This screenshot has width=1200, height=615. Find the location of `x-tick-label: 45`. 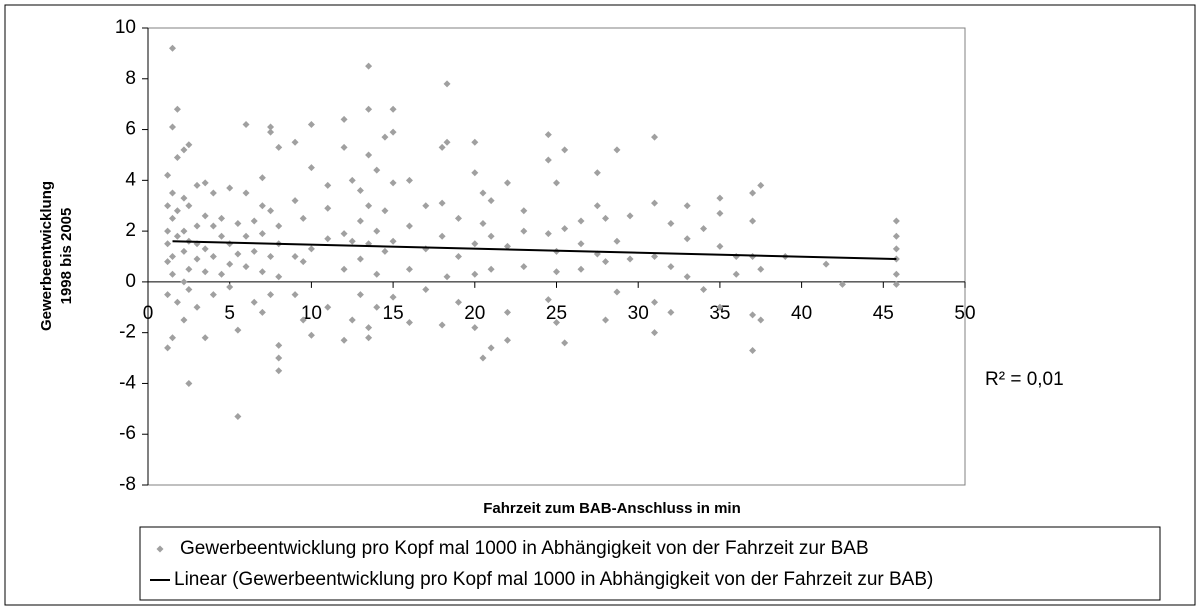

x-tick-label: 45 is located at coordinates (883, 313).